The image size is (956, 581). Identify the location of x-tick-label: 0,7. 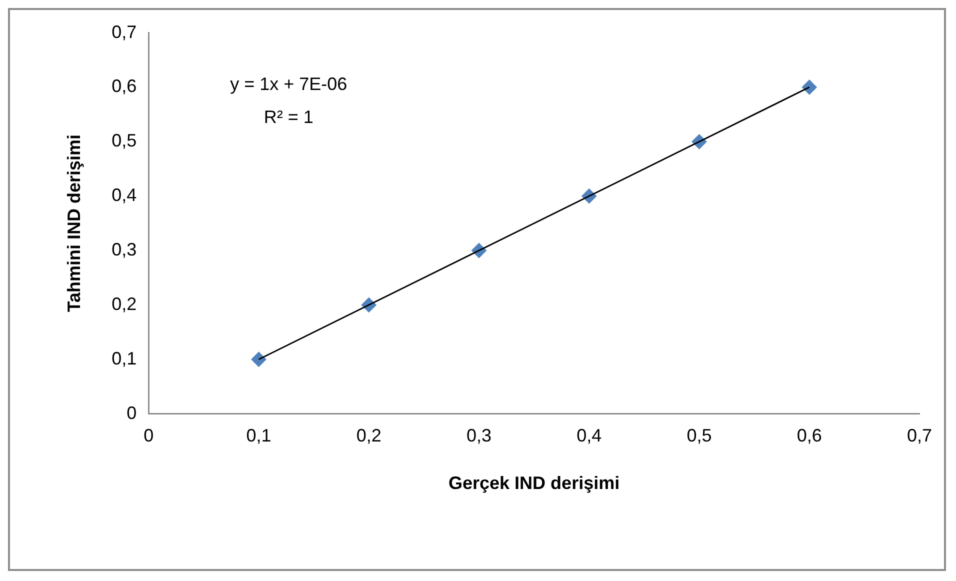
(919, 436).